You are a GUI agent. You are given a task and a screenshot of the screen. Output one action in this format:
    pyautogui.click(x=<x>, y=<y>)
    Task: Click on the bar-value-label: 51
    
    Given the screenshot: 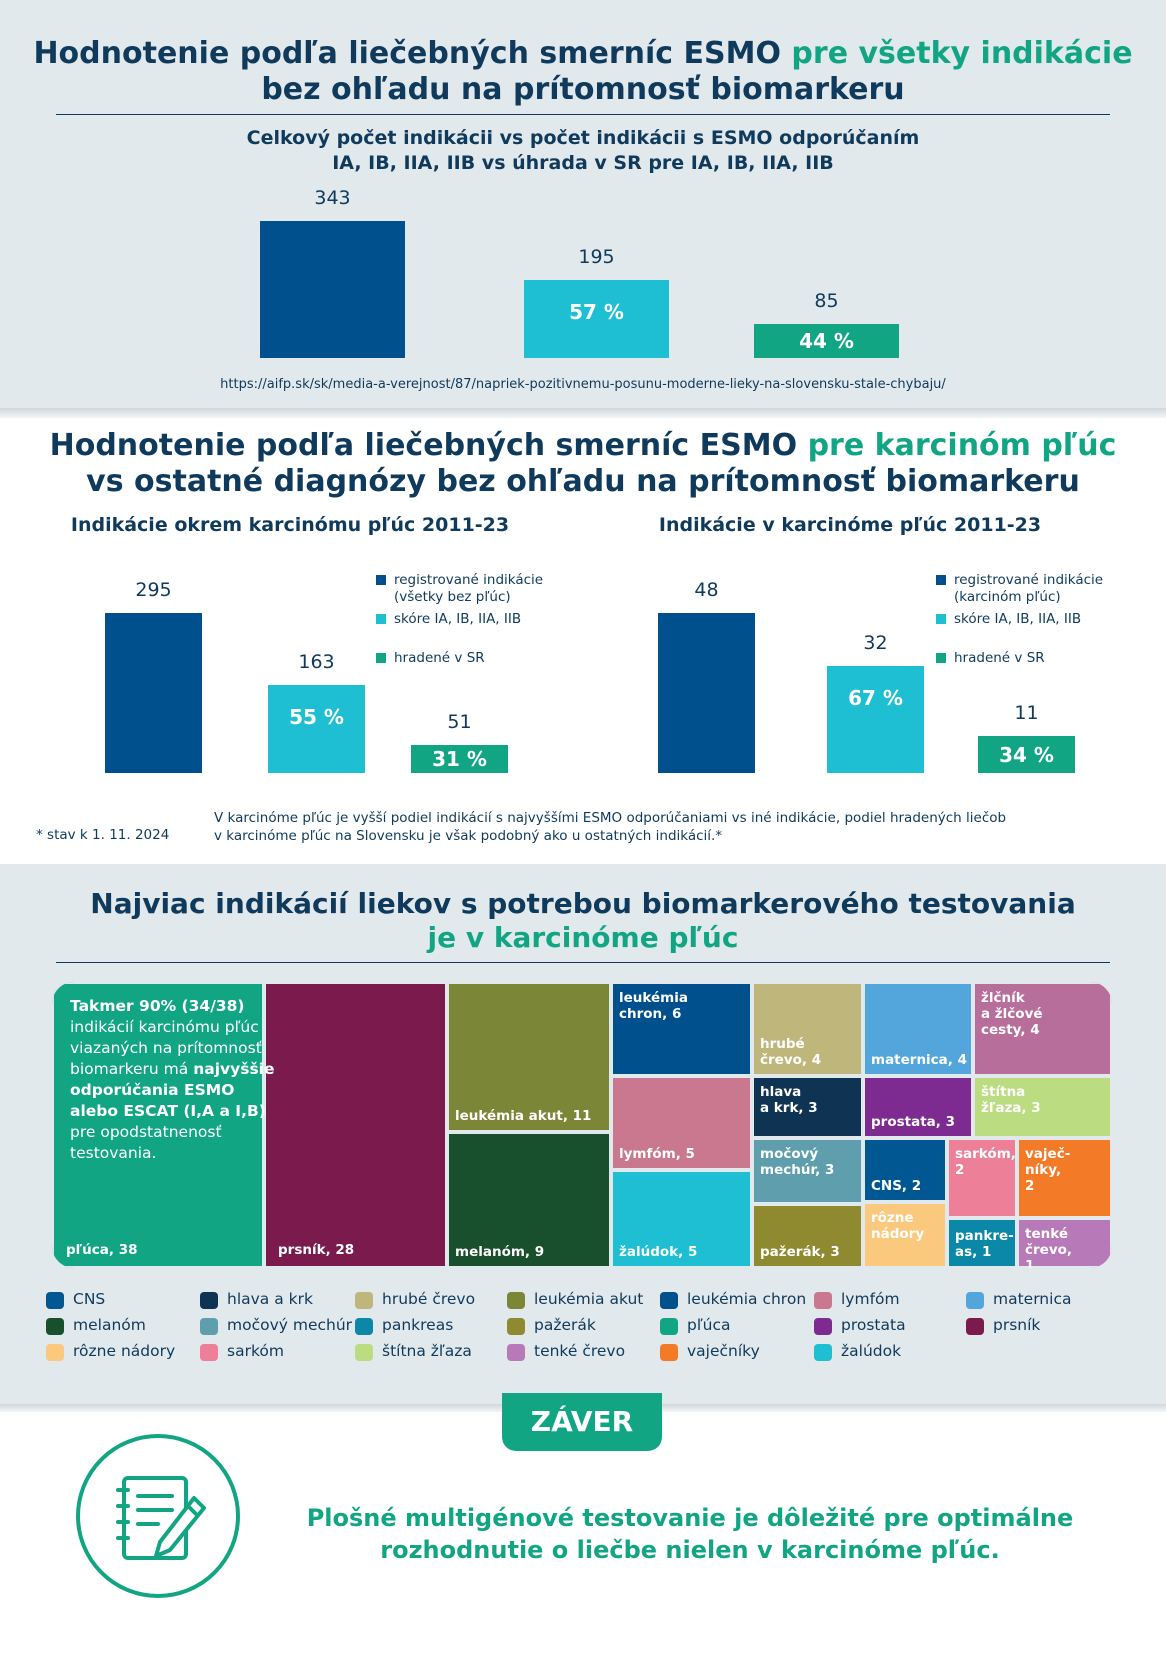 What is the action you would take?
    pyautogui.click(x=459, y=722)
    